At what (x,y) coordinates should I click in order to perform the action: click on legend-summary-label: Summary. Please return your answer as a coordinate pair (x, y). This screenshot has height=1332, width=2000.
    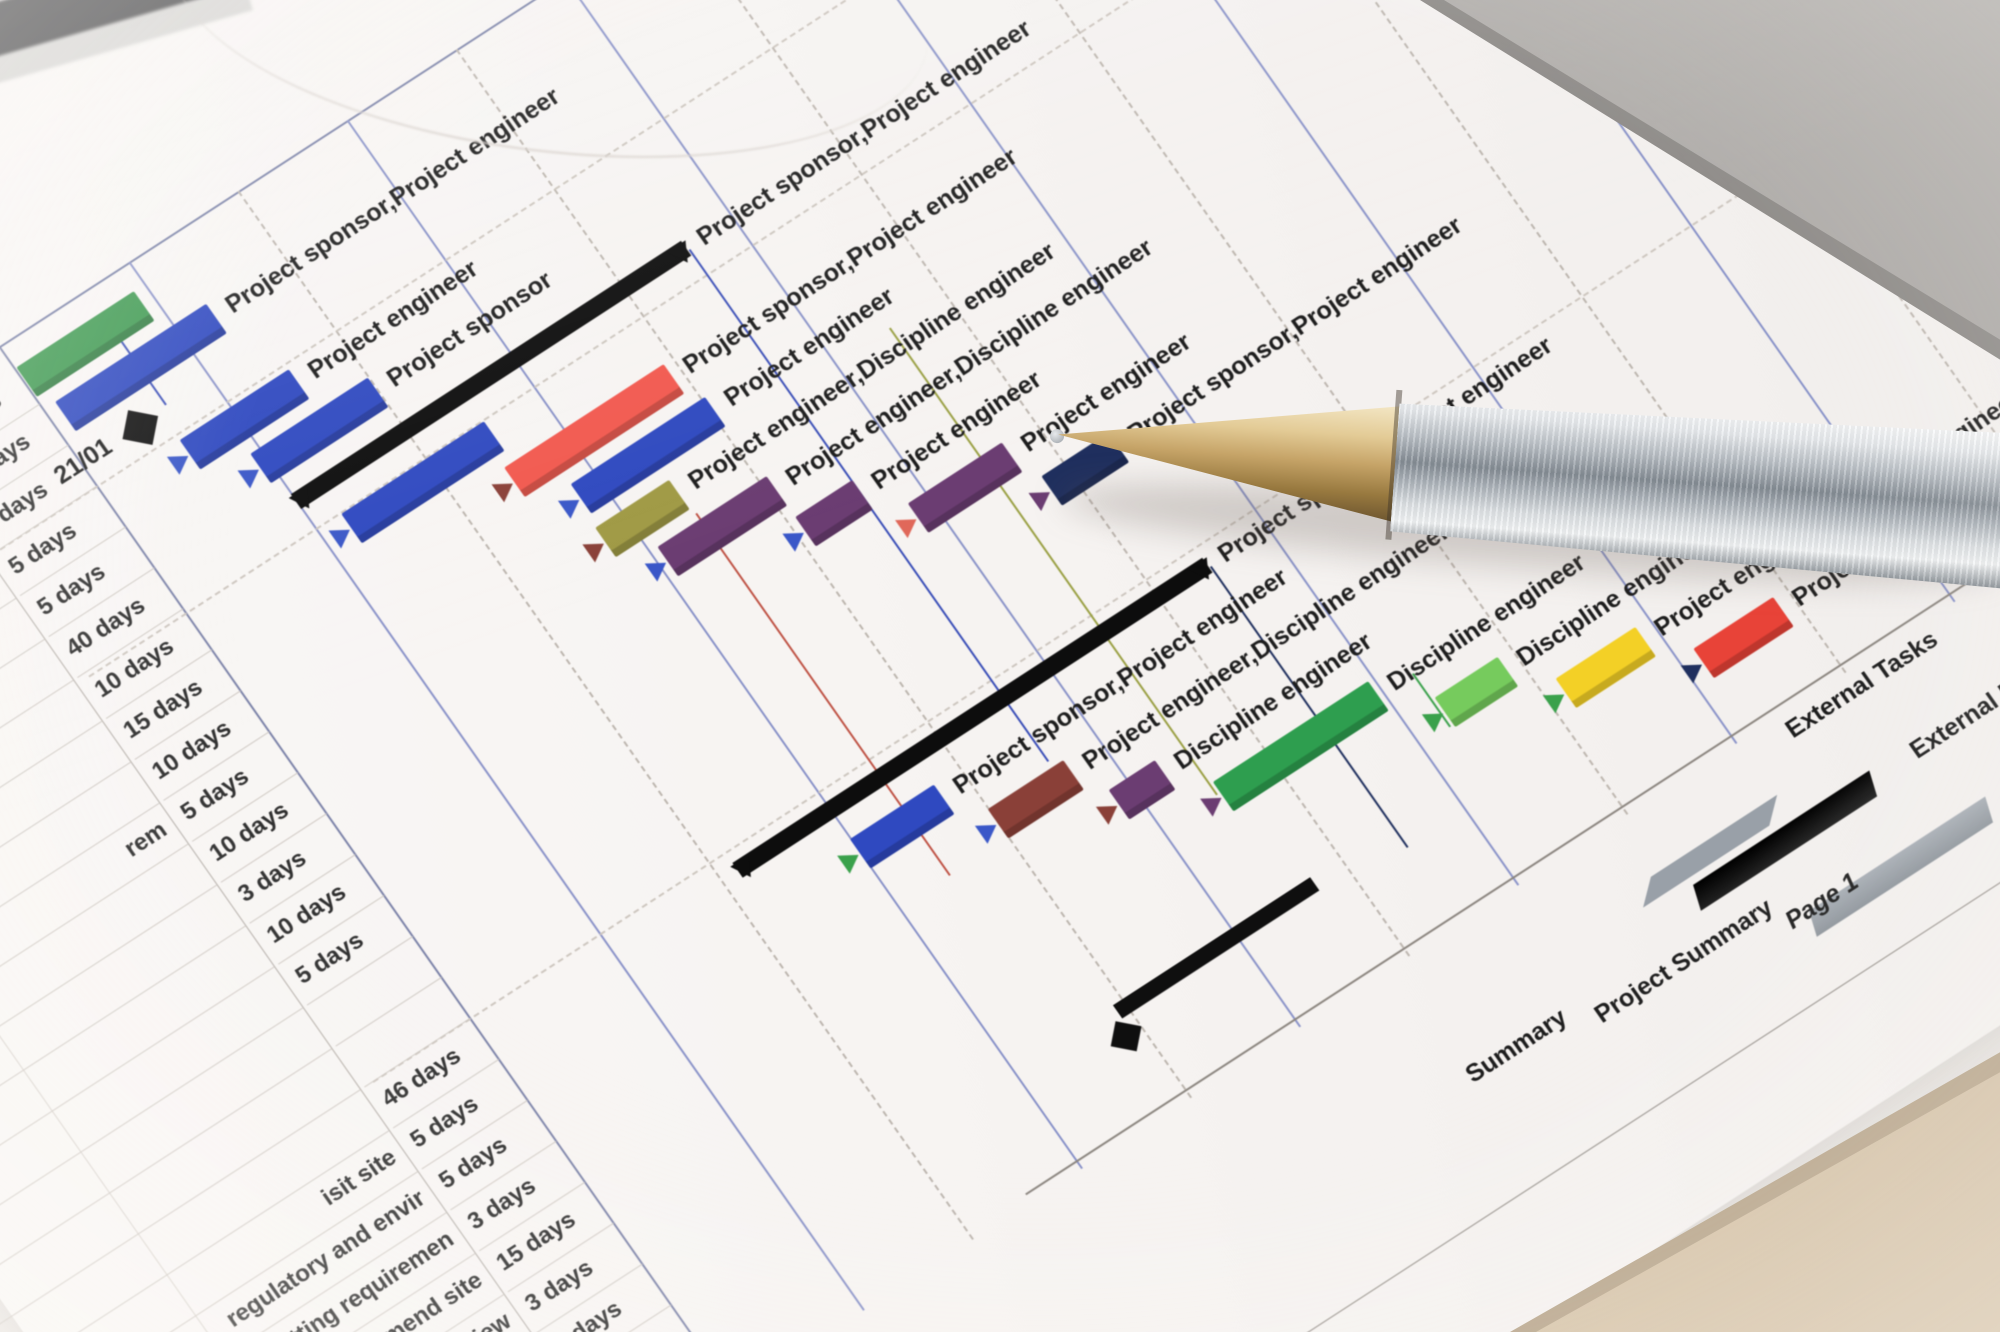
    Looking at the image, I should click on (1516, 1046).